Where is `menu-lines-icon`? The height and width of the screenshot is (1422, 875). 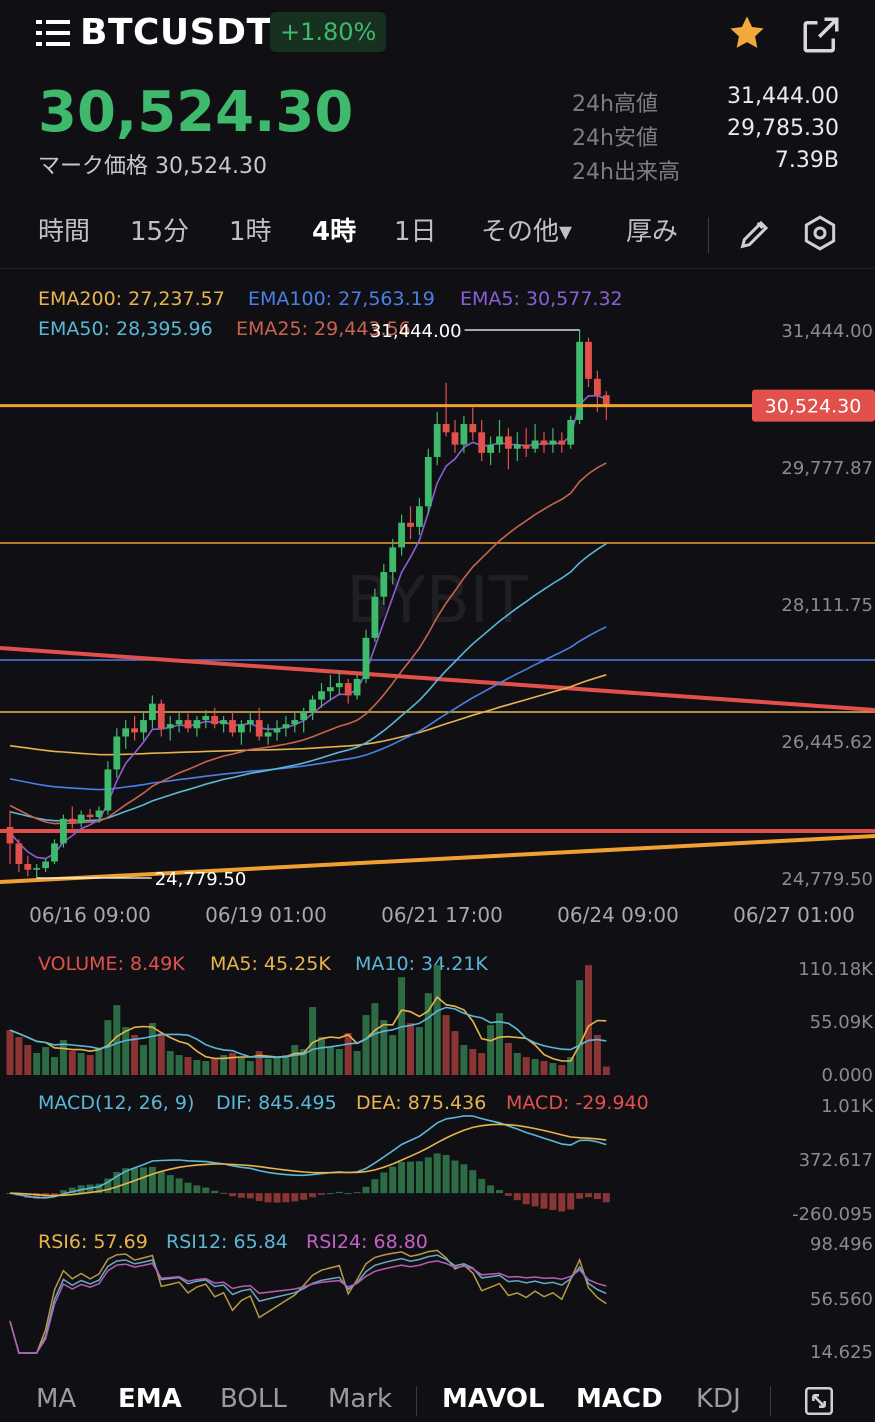
menu-lines-icon is located at coordinates (53, 33).